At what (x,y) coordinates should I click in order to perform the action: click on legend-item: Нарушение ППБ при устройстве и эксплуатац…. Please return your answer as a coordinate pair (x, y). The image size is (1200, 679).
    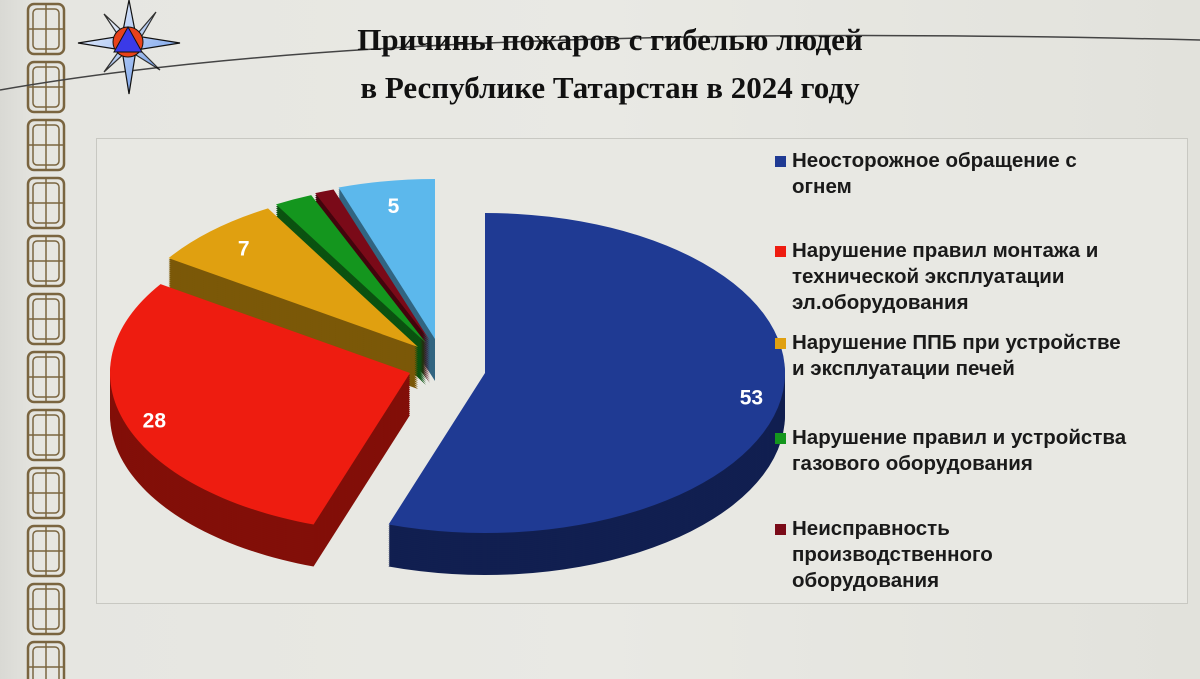
    Looking at the image, I should click on (987, 356).